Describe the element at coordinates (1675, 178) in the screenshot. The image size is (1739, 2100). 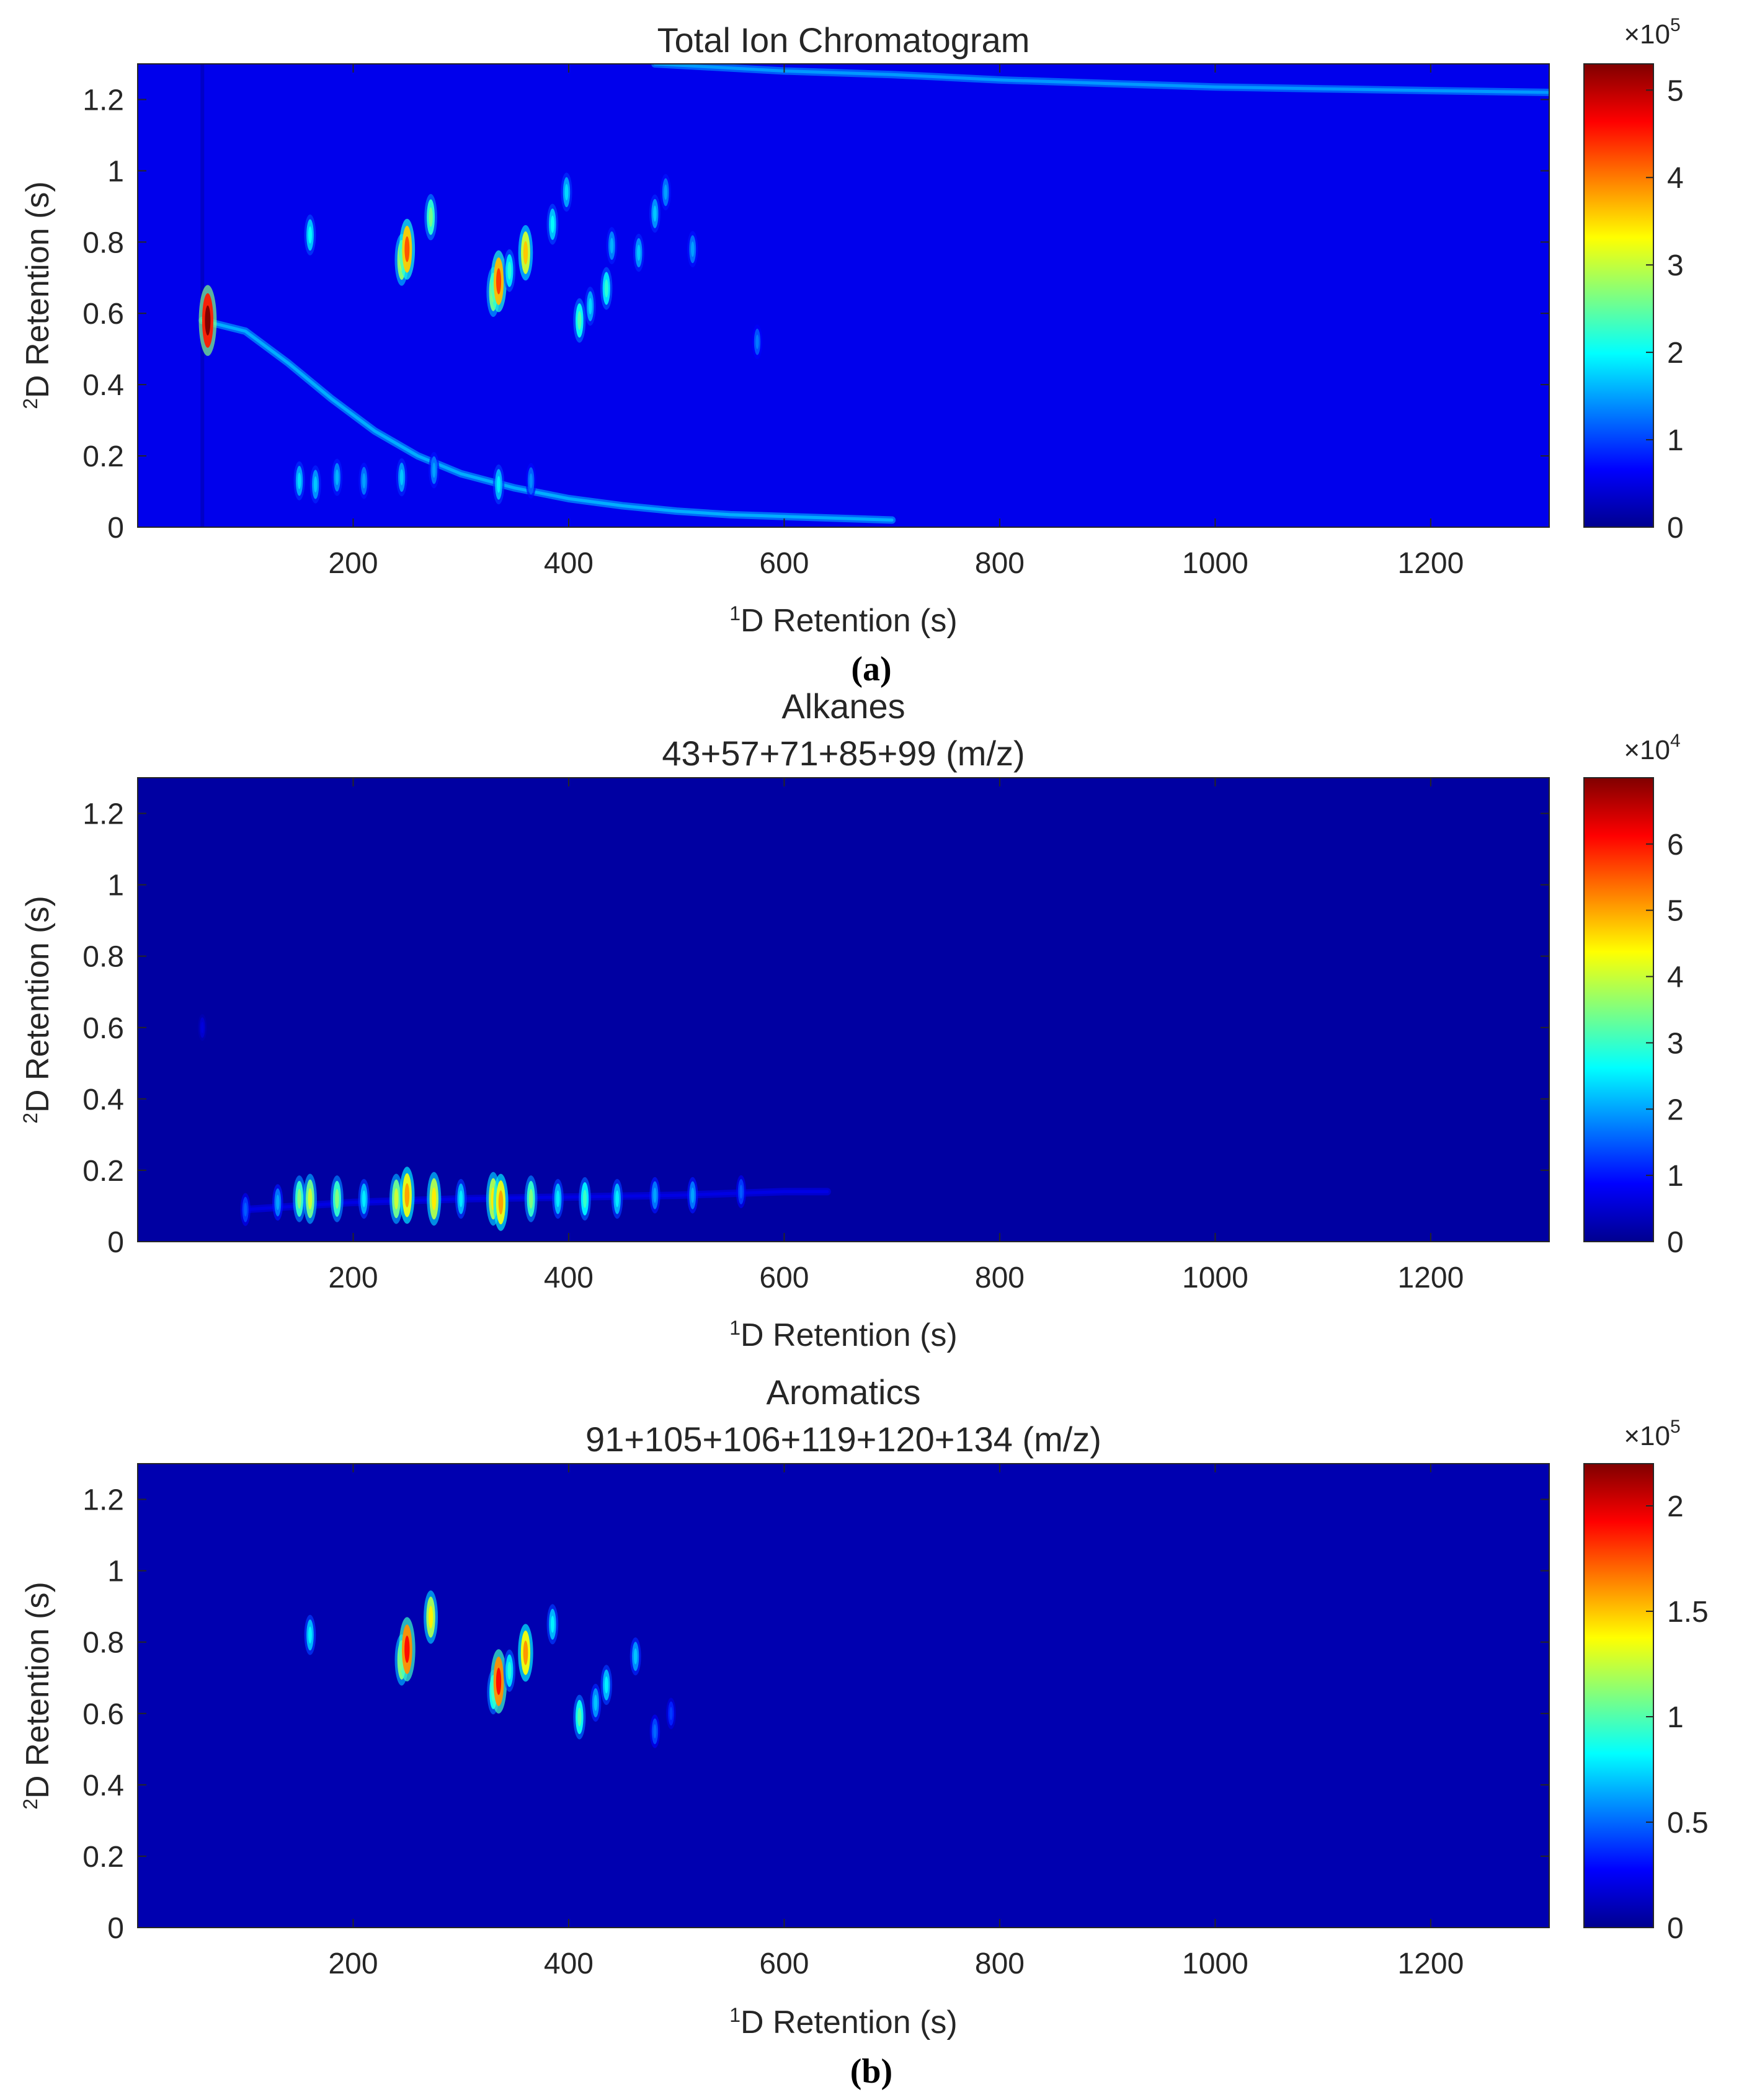
I see `colorbar-tick-label: 4` at that location.